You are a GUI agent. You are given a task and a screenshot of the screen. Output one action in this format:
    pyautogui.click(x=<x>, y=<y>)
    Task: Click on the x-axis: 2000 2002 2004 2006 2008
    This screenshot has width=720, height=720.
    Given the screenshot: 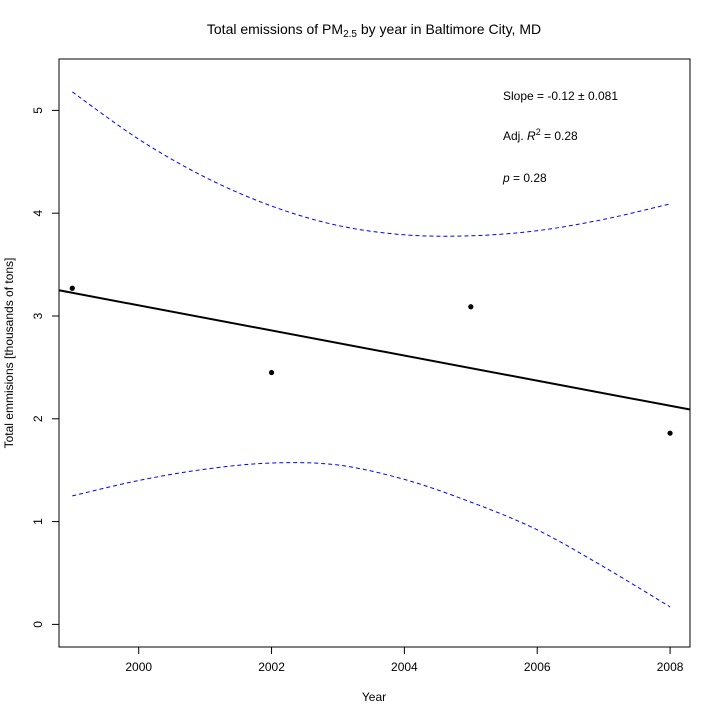 What is the action you would take?
    pyautogui.click(x=404, y=660)
    